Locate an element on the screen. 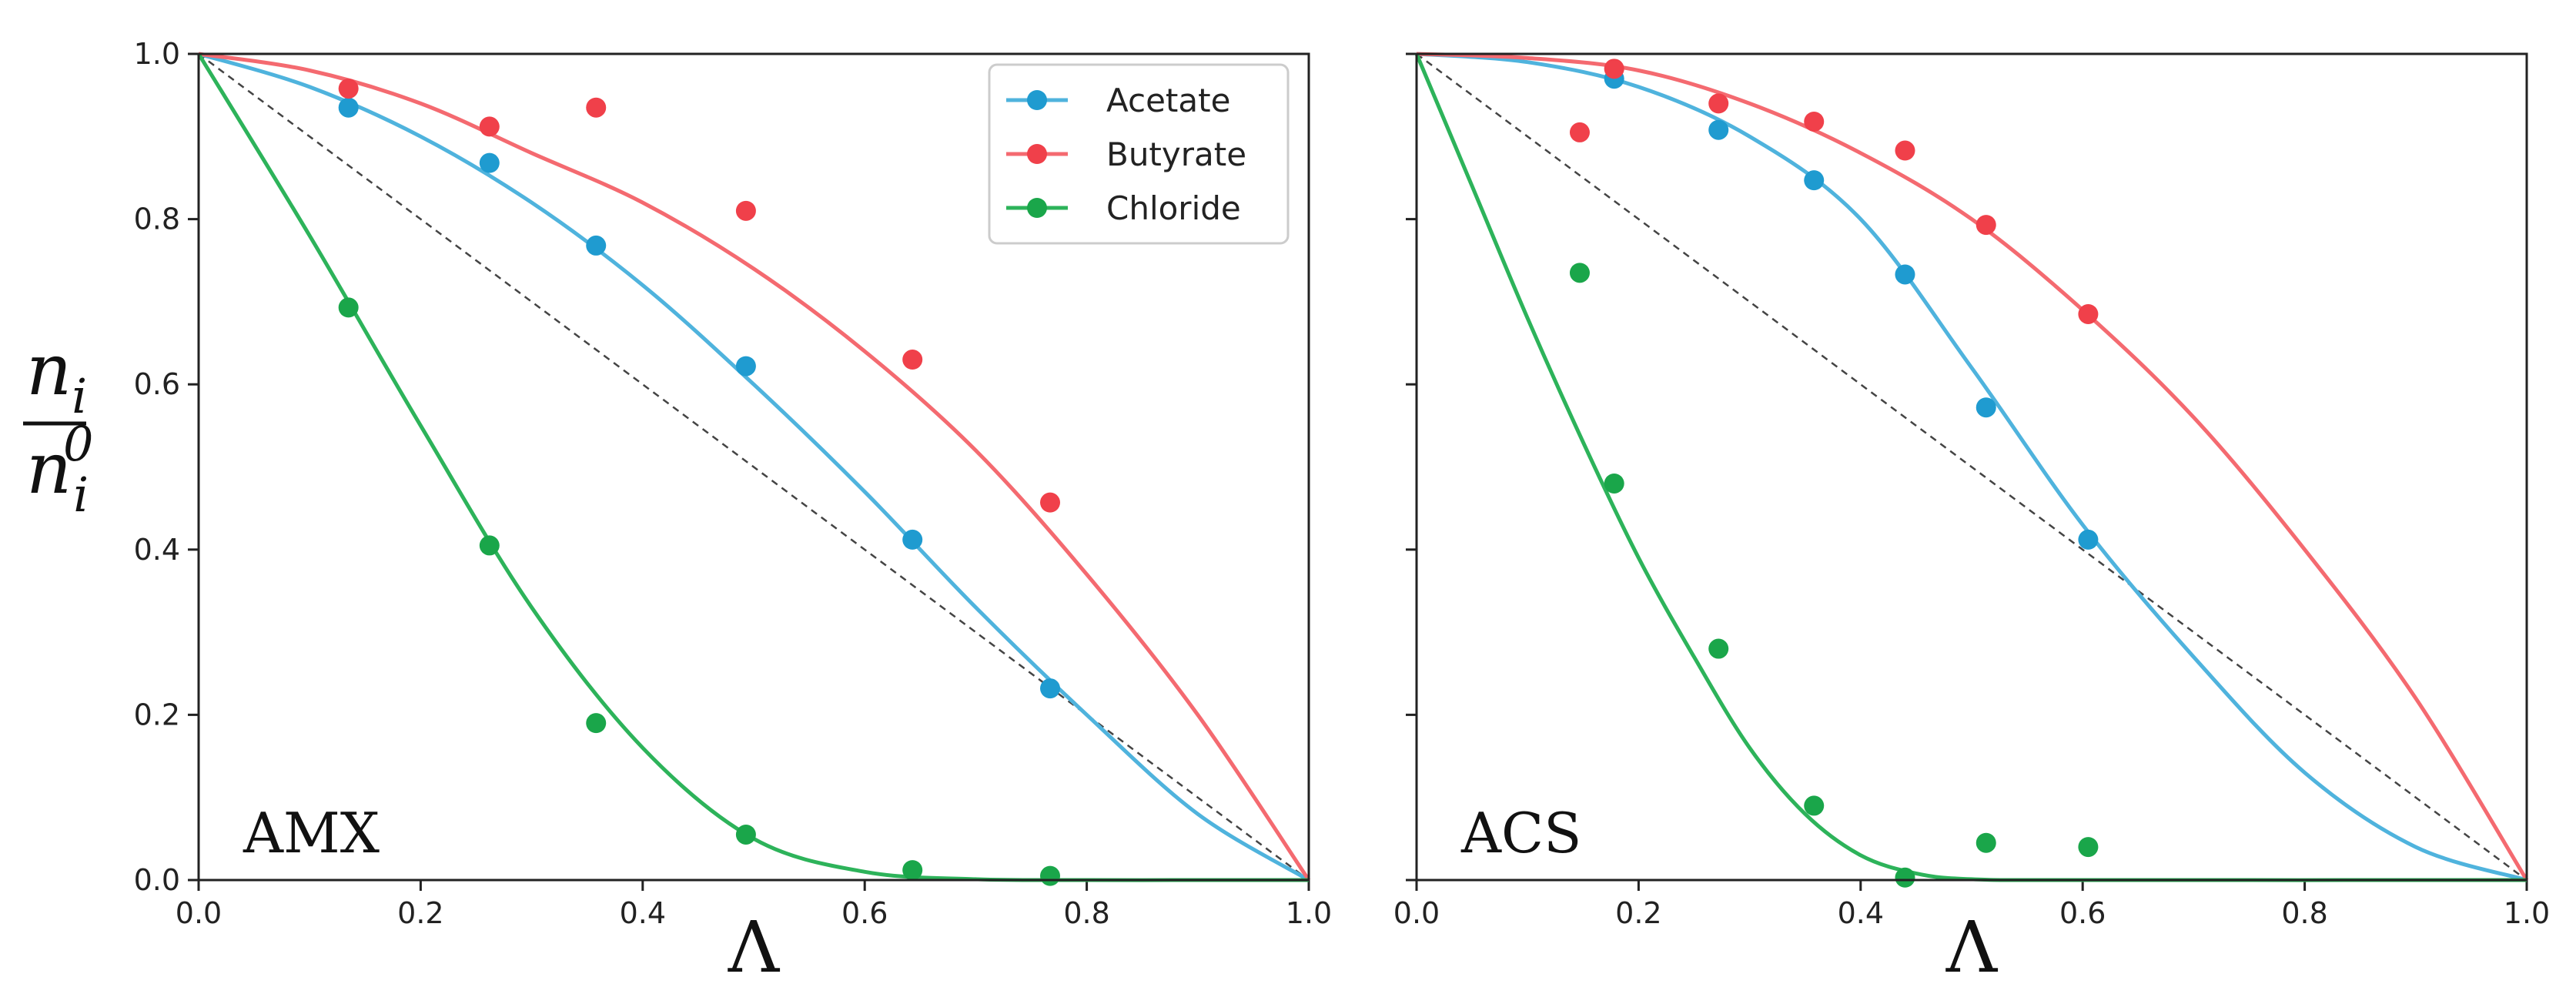 The height and width of the screenshot is (994, 2576). legend-box is located at coordinates (1139, 154).